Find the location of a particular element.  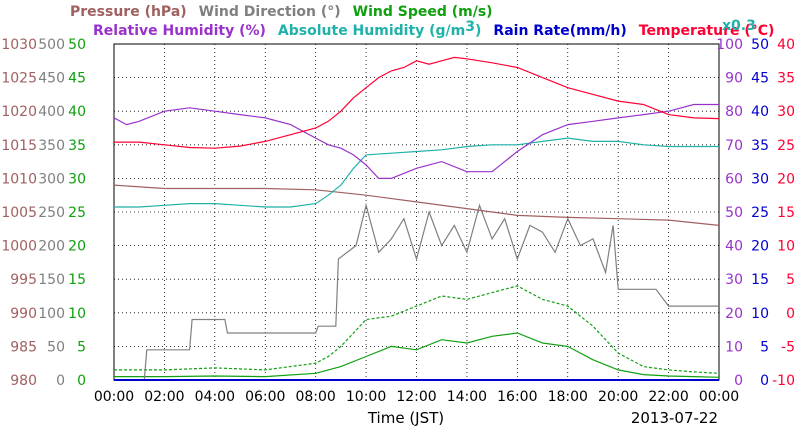

chart-date: 2013-07-22 is located at coordinates (674, 418).